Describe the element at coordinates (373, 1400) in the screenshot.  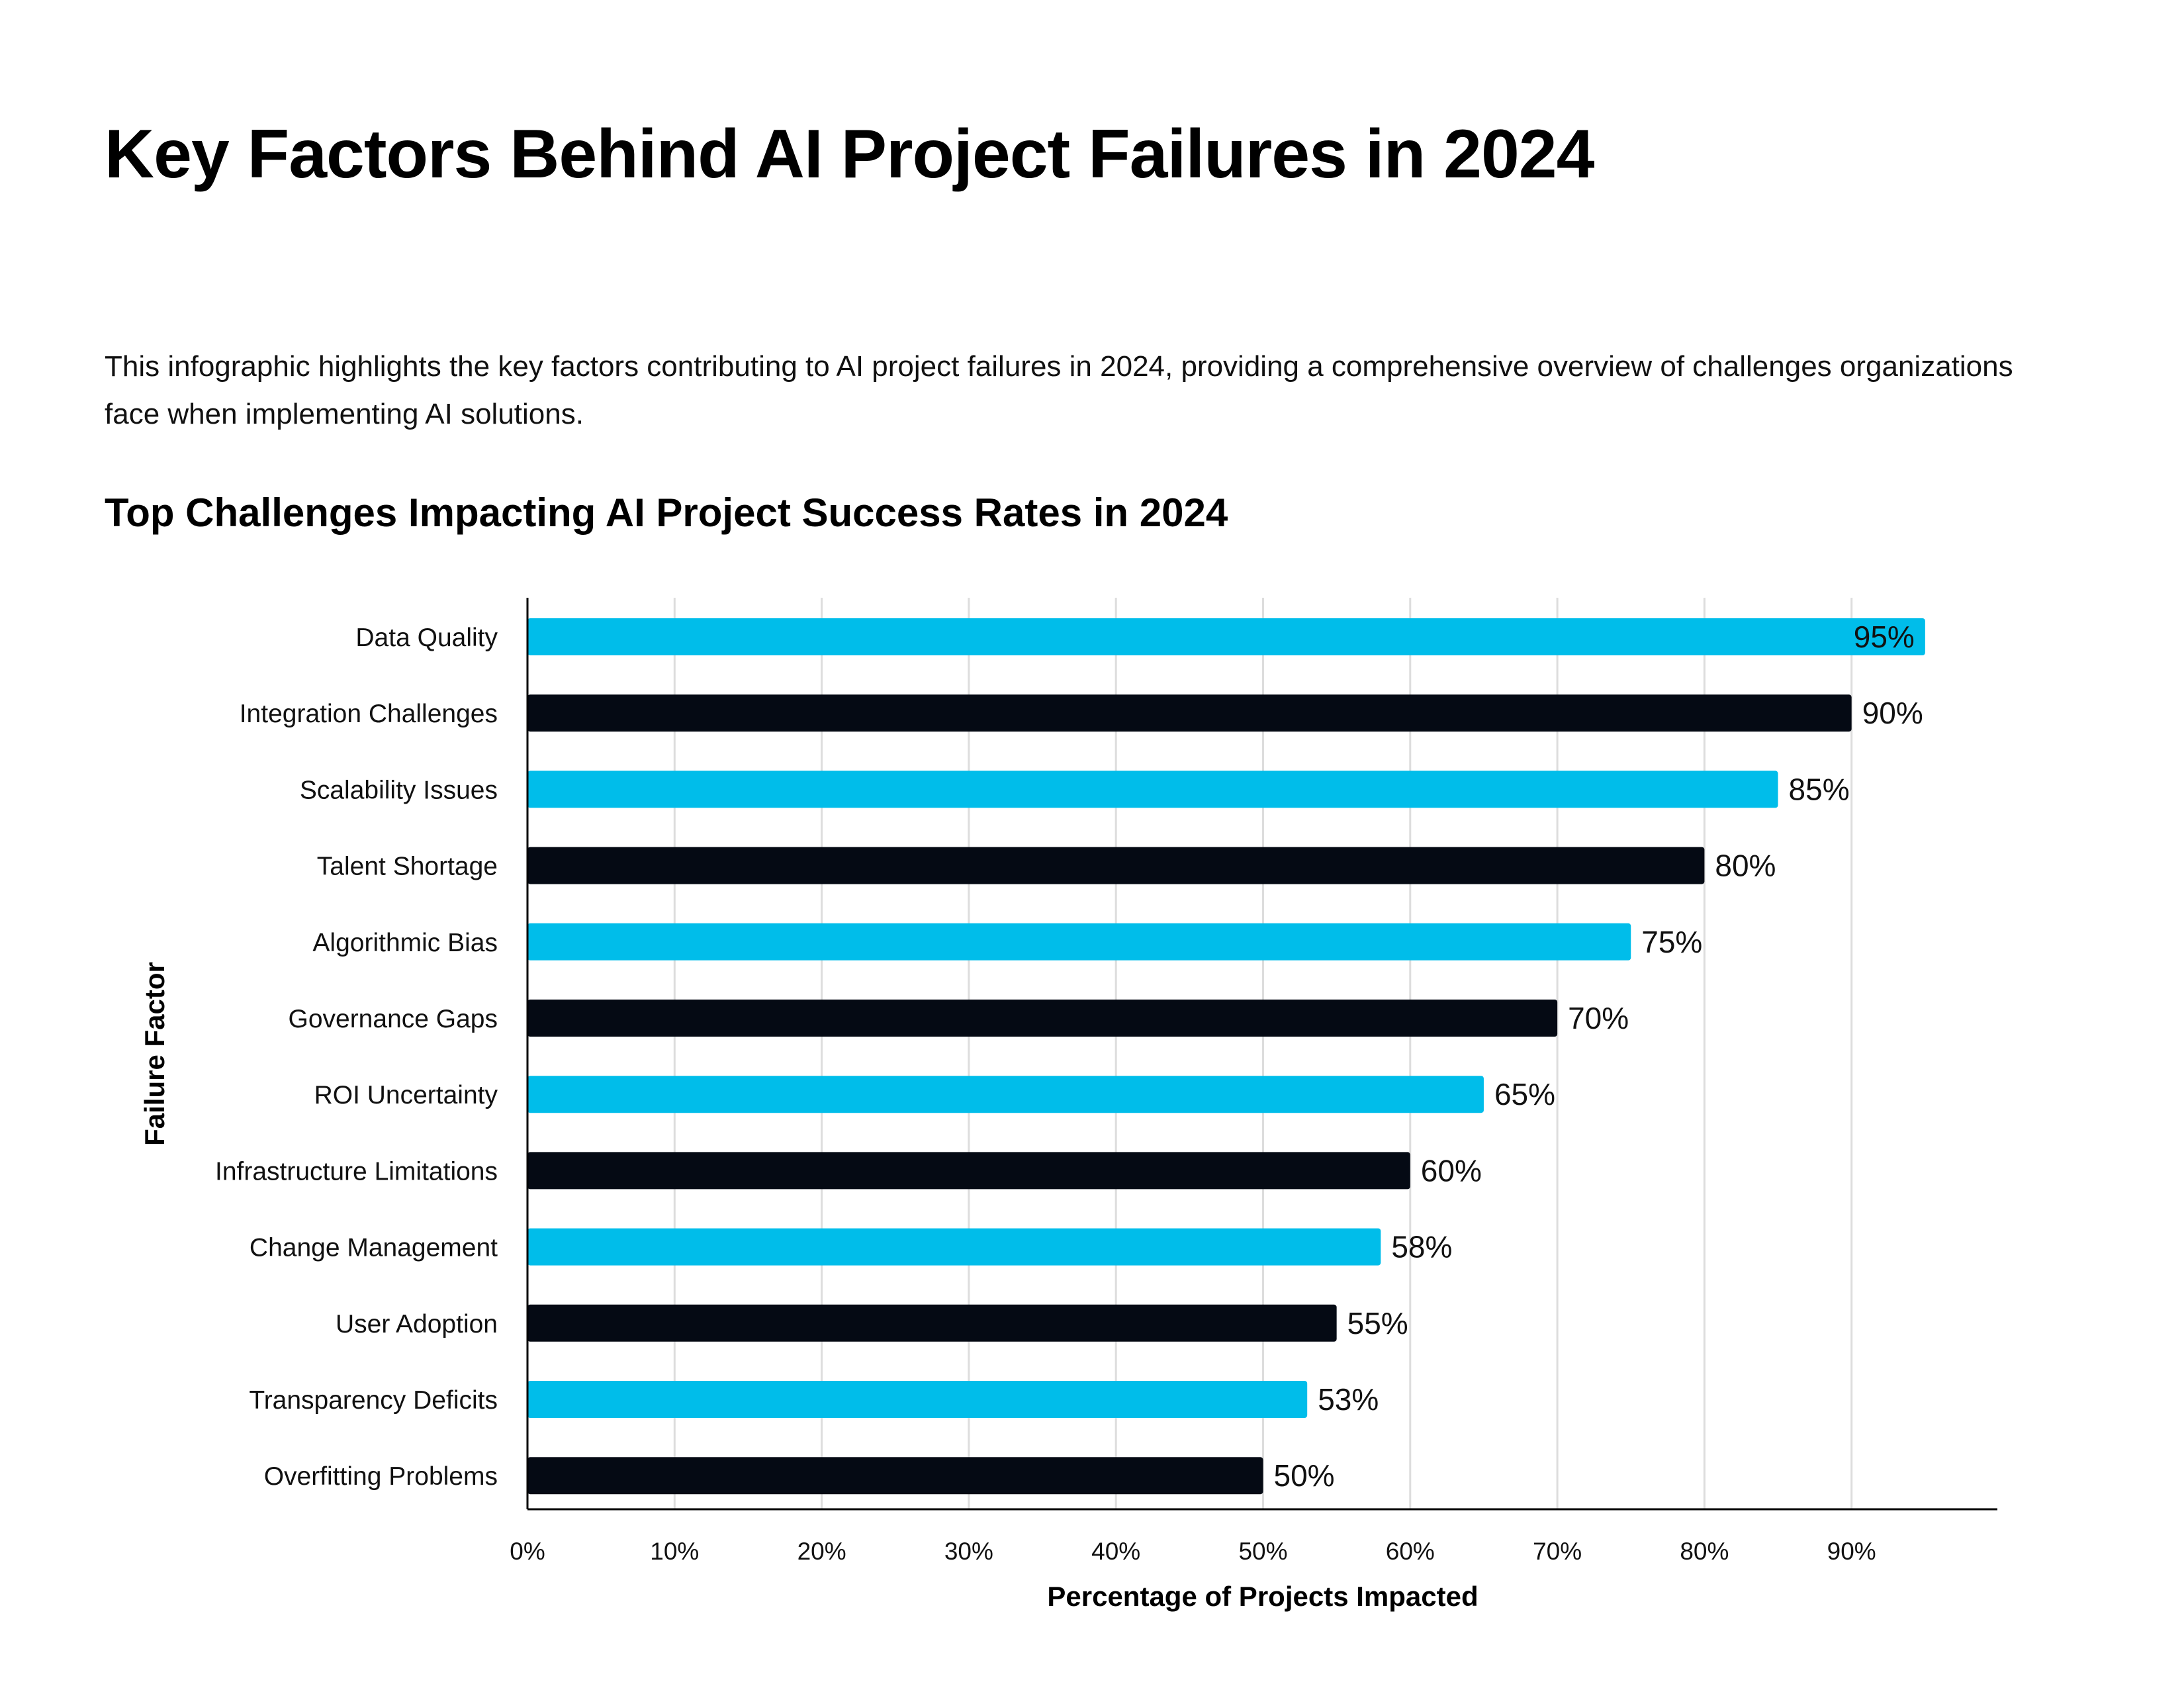
I see `category-label: Transparency Deficits` at that location.